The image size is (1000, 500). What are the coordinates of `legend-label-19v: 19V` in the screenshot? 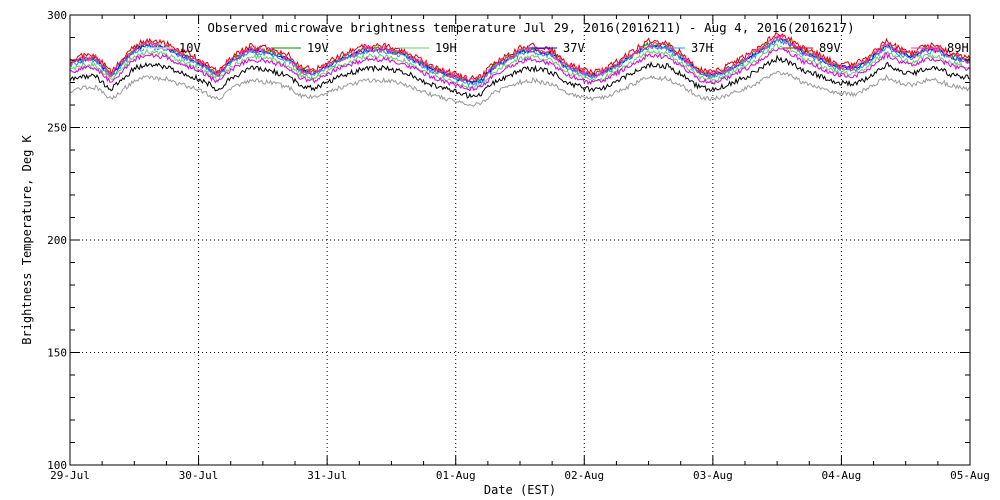 It's located at (318, 48).